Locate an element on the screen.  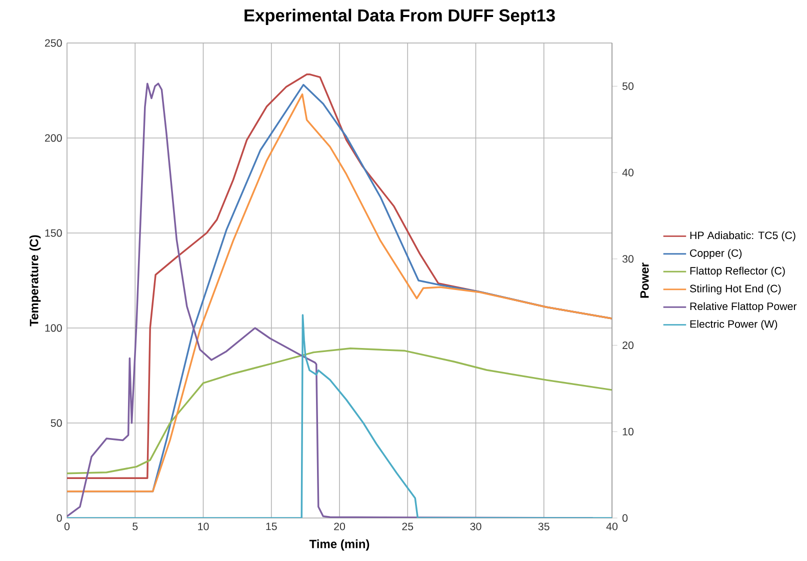
y-tick-label: 250 is located at coordinates (53, 43).